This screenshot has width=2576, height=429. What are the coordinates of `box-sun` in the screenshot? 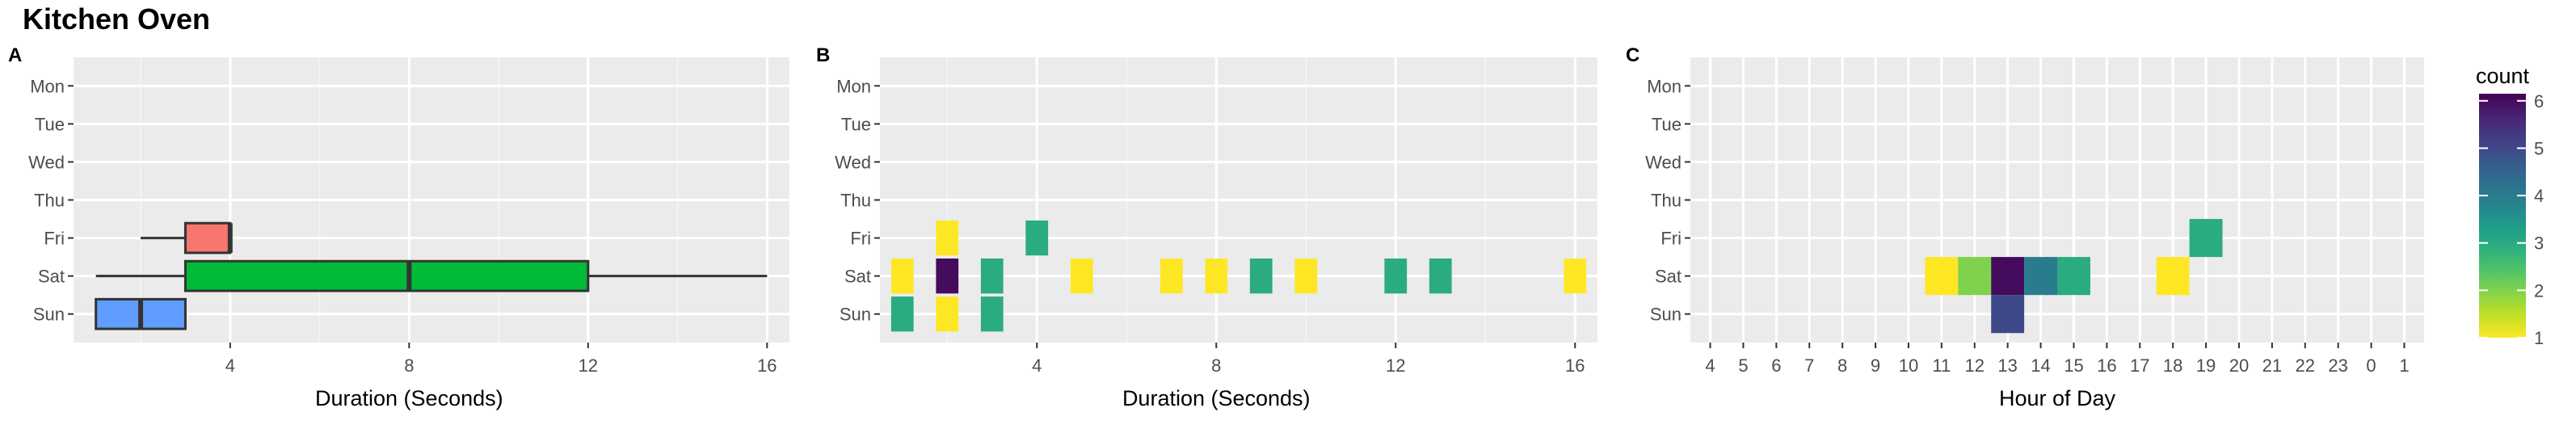 It's located at (141, 313).